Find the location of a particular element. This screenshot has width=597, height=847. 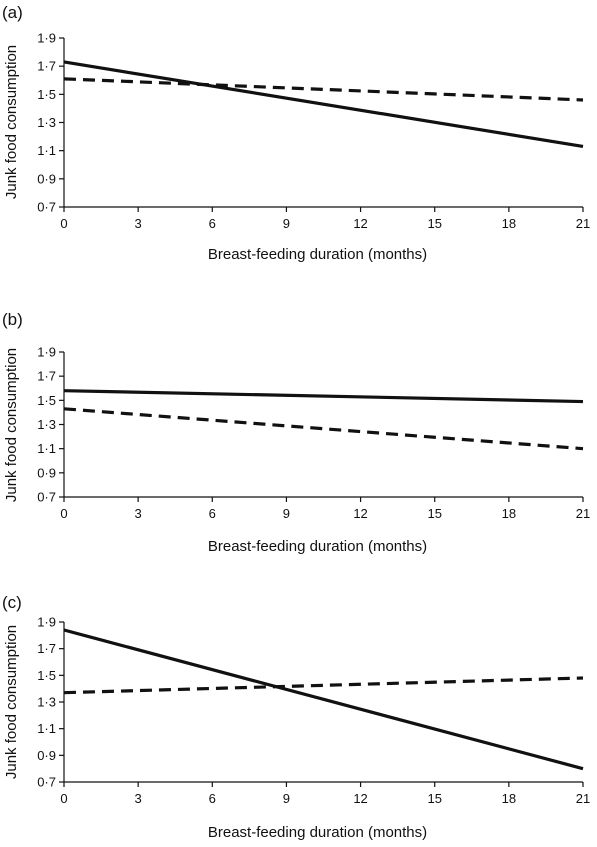

panel-label: (c) is located at coordinates (12, 602).